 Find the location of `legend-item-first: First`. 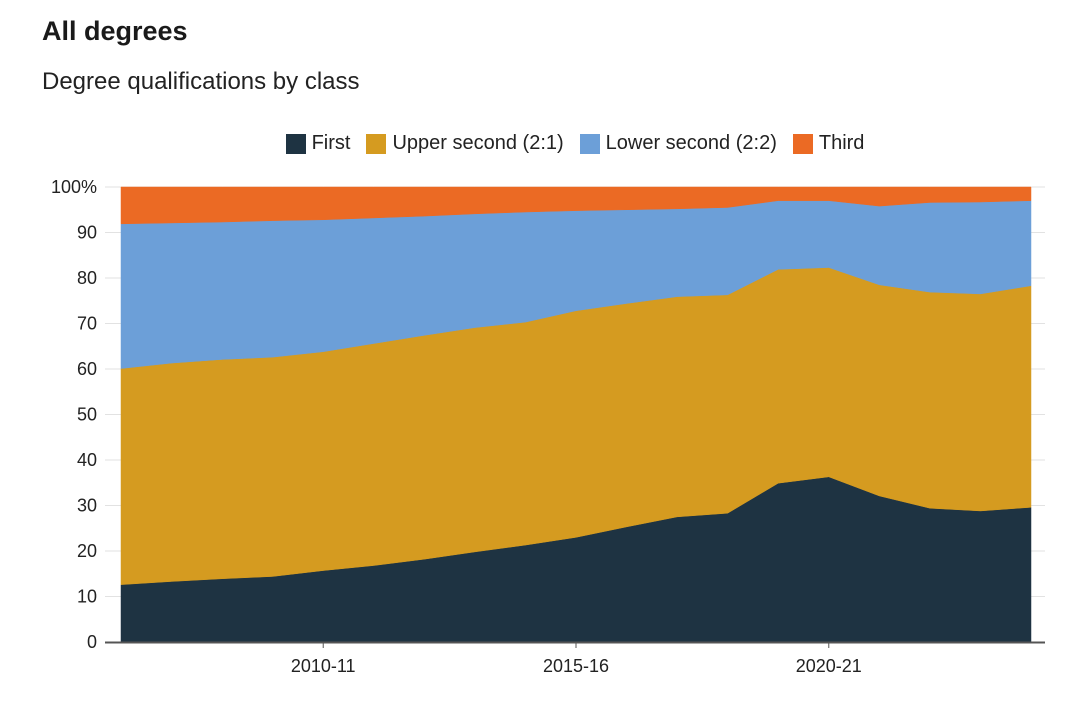

legend-item-first: First is located at coordinates (318, 143).